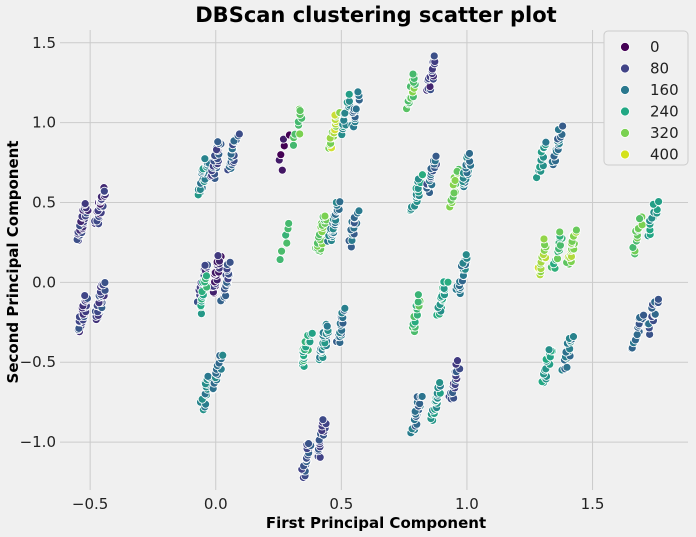  Describe the element at coordinates (664, 90) in the screenshot. I see `legend-label: 160` at that location.